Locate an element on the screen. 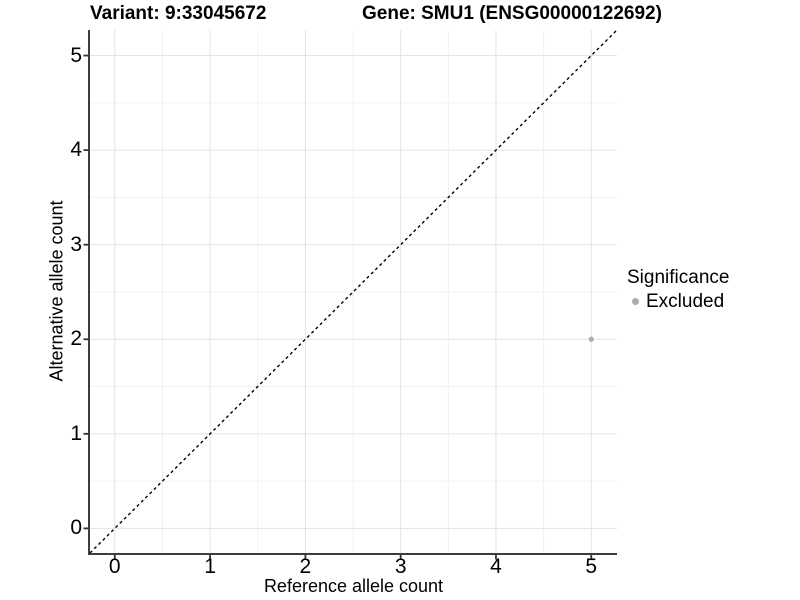 The width and height of the screenshot is (800, 600). variant-title: Variant: 9:33045672 is located at coordinates (178, 13).